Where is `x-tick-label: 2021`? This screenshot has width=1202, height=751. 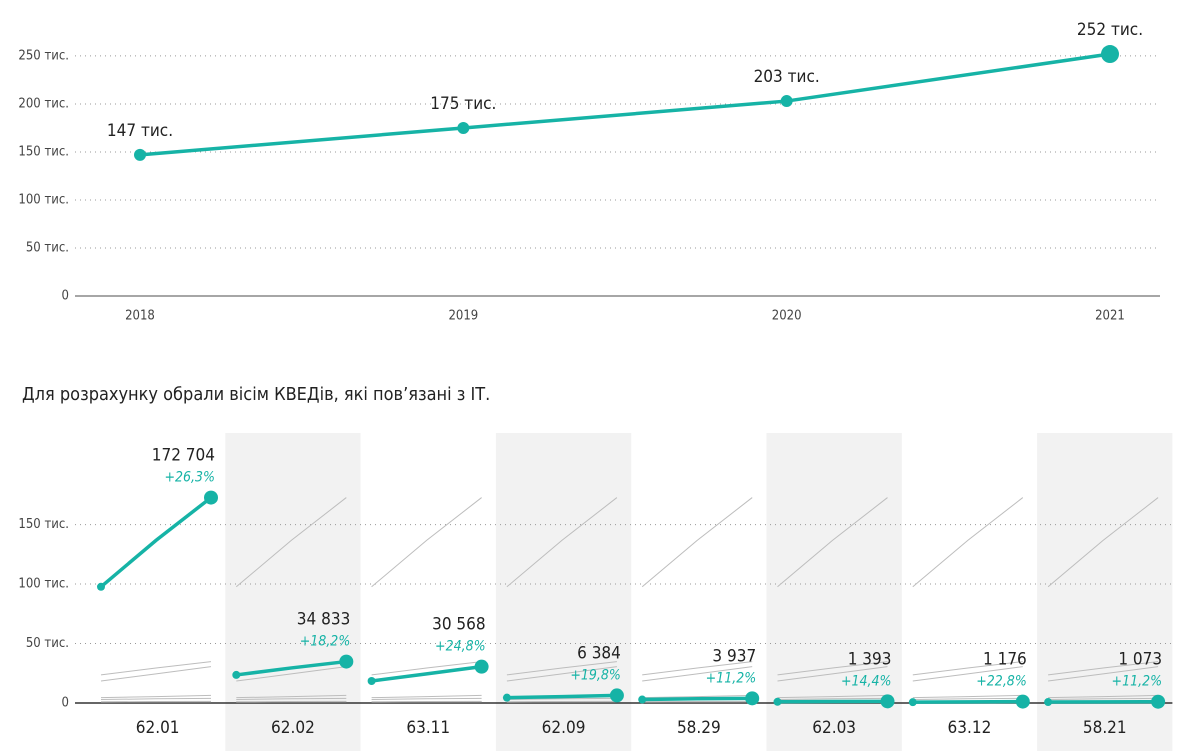 x-tick-label: 2021 is located at coordinates (1110, 316).